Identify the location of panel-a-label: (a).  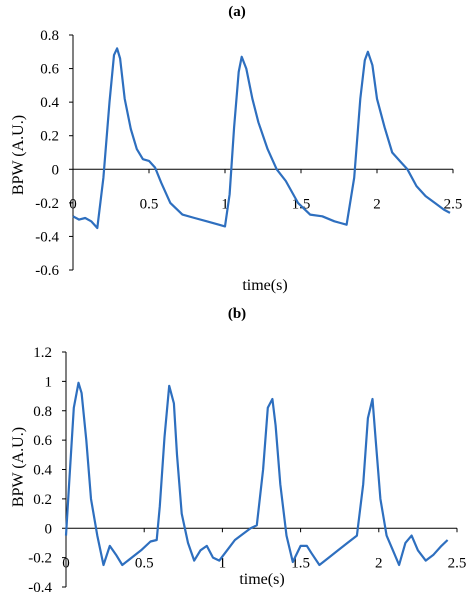
(237, 12).